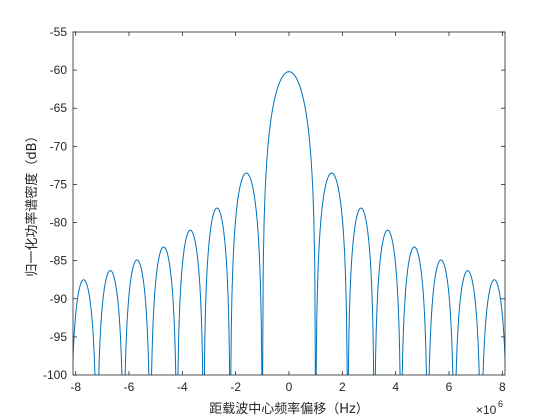  What do you see at coordinates (182, 387) in the screenshot?
I see `x-tick-label: -4` at bounding box center [182, 387].